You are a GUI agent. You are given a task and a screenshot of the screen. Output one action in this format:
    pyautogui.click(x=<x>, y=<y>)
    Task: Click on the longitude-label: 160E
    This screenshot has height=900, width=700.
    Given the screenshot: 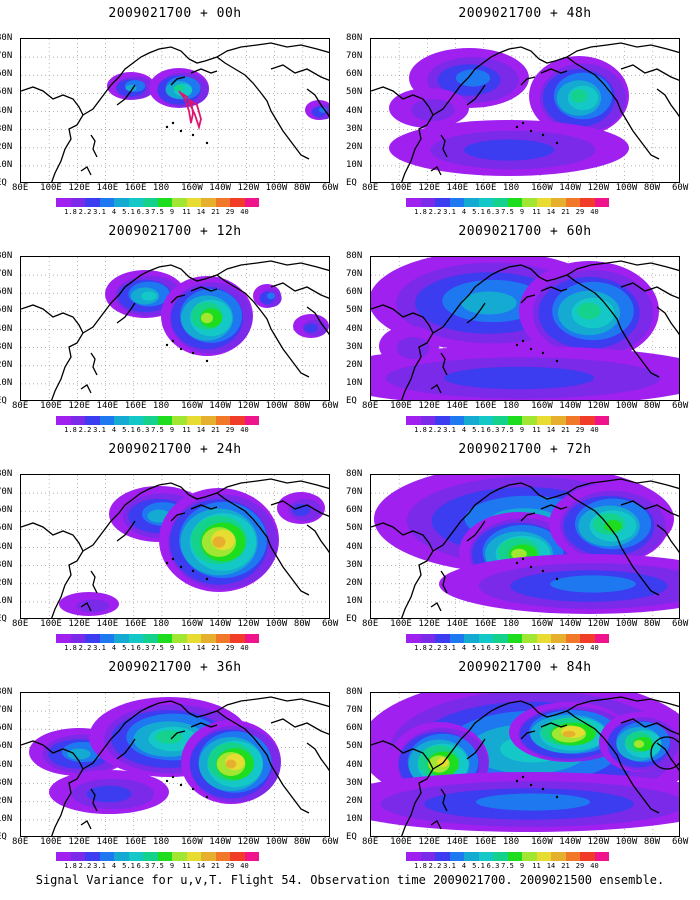 What is the action you would take?
    pyautogui.click(x=485, y=188)
    